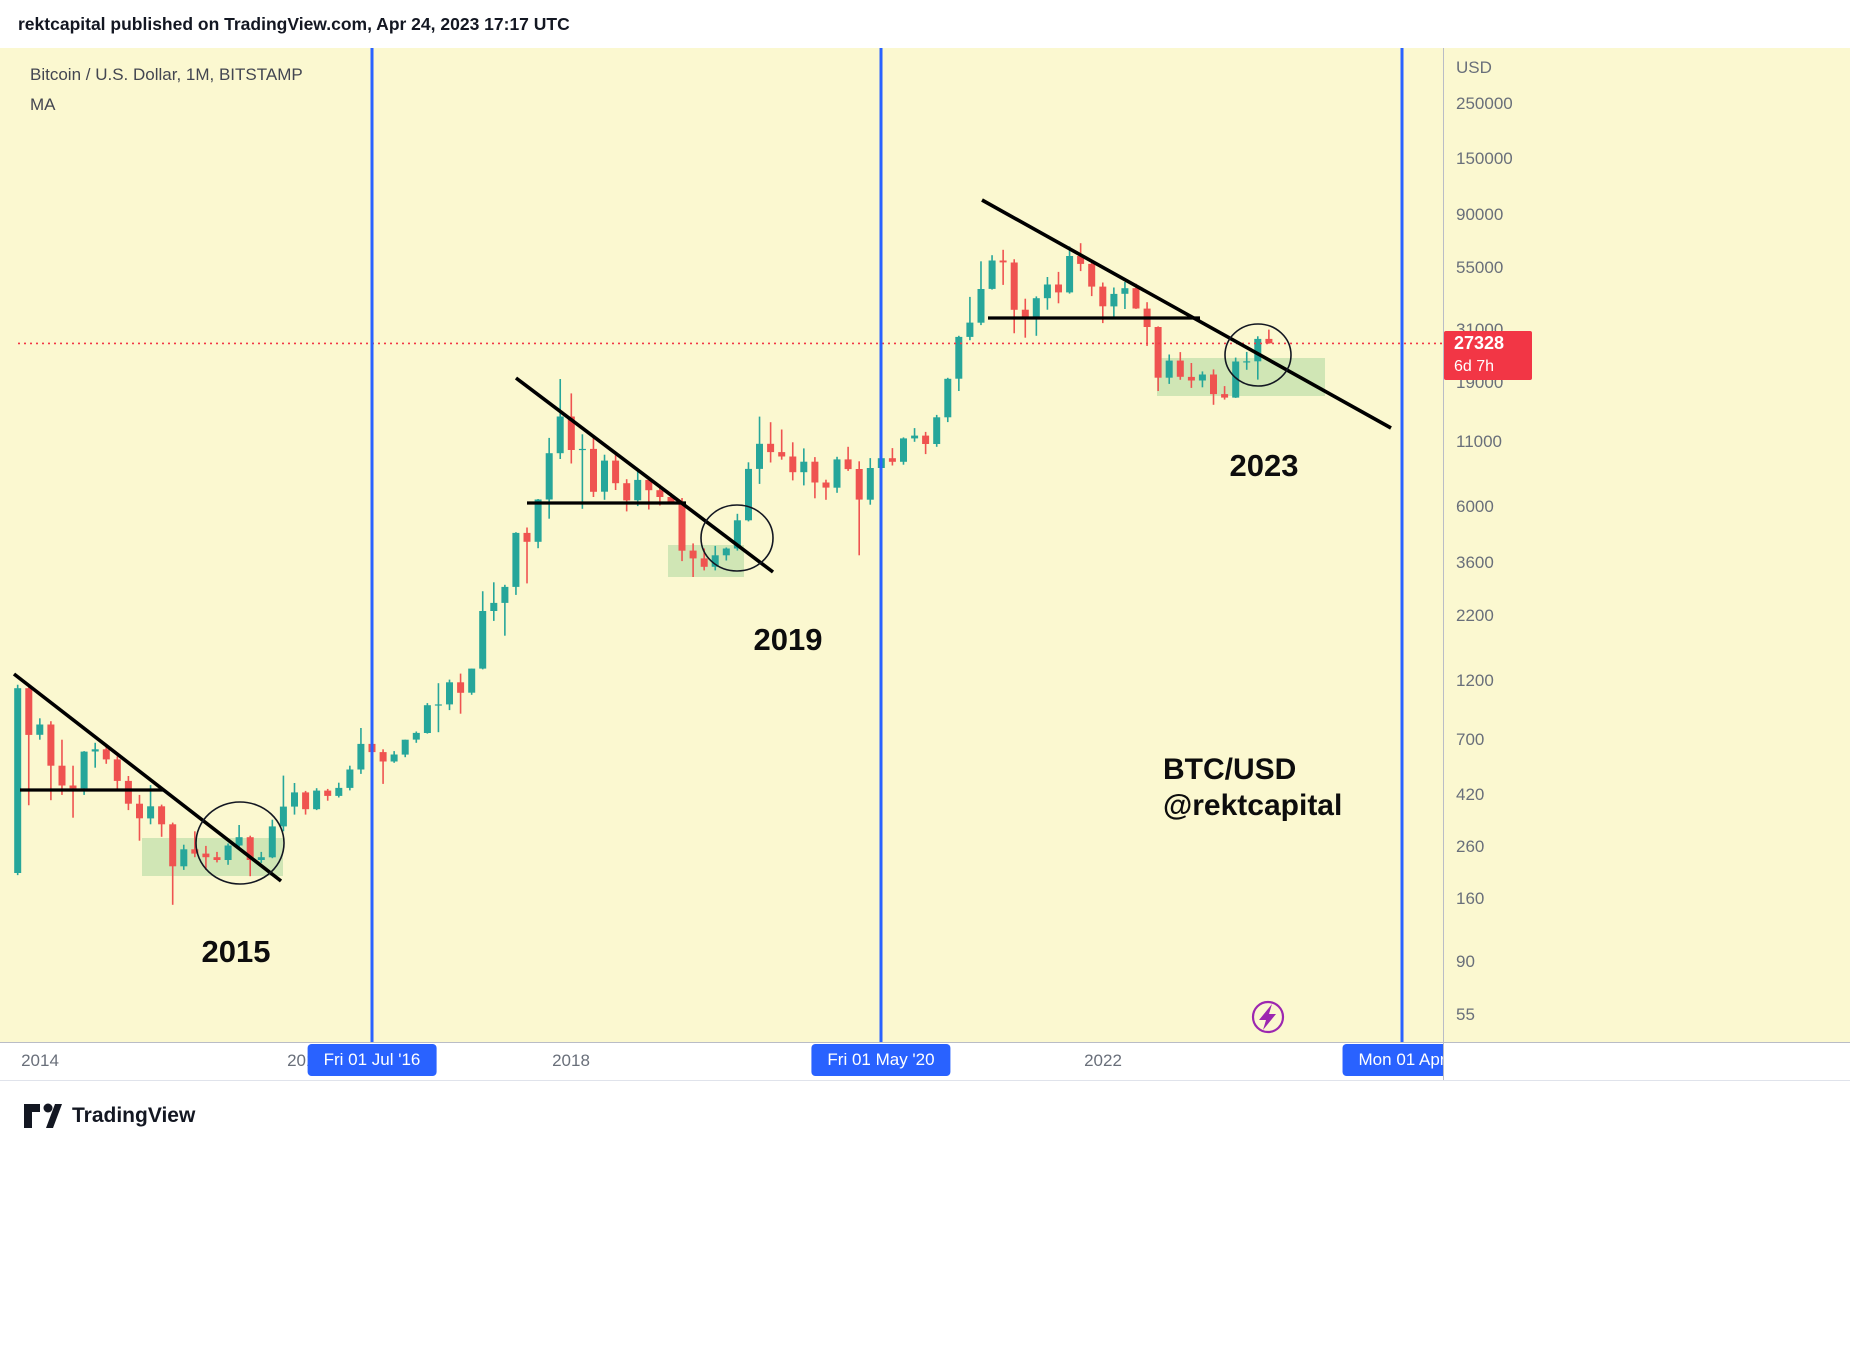 The height and width of the screenshot is (1352, 1850). What do you see at coordinates (166, 74) in the screenshot?
I see `symbol-title: Bitcoin / U.S. Dollar, 1M, BITSTAMP` at bounding box center [166, 74].